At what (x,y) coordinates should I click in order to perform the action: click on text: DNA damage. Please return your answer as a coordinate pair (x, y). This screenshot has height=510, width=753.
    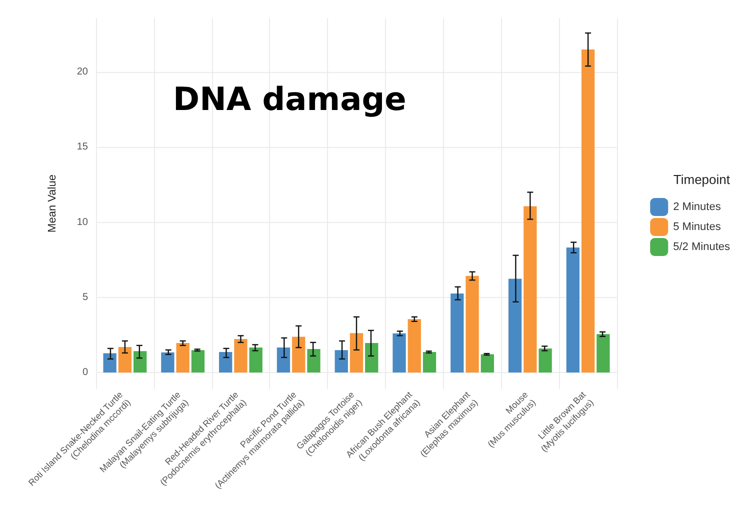
    Looking at the image, I should click on (289, 99).